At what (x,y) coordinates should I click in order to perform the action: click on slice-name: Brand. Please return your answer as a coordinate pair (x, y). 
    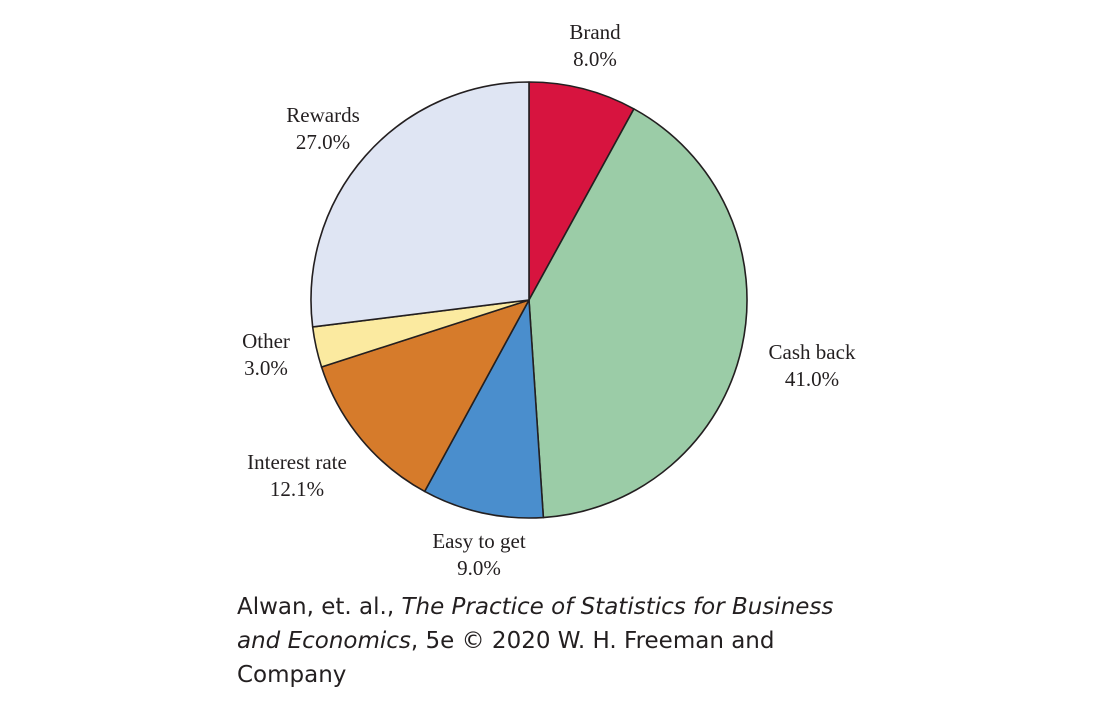
    Looking at the image, I should click on (595, 32).